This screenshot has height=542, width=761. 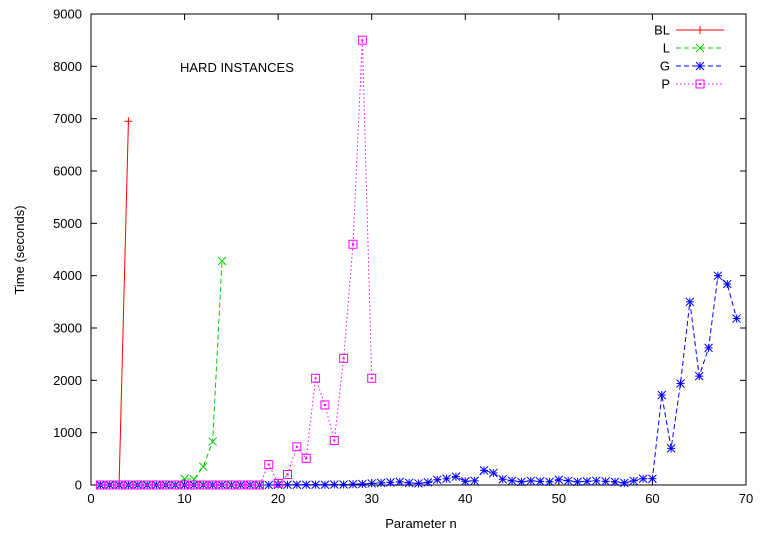 I want to click on y-tick-label: 2000, so click(x=67, y=380).